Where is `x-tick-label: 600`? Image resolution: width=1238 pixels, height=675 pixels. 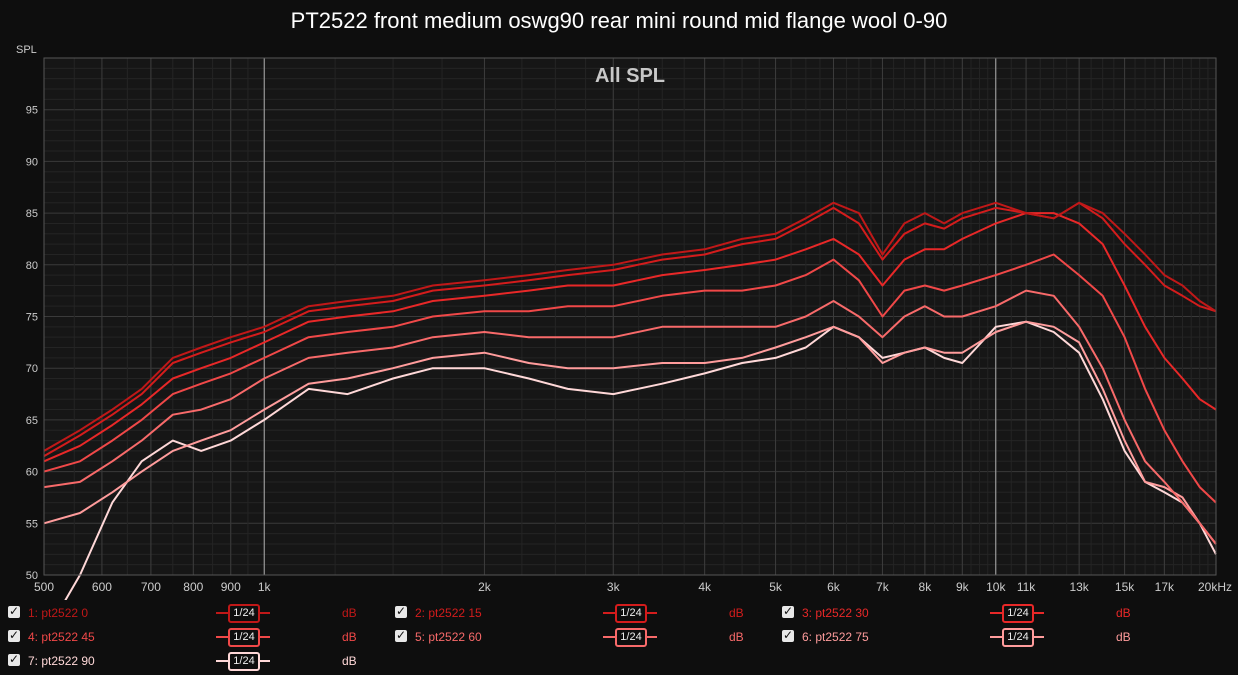 x-tick-label: 600 is located at coordinates (102, 587).